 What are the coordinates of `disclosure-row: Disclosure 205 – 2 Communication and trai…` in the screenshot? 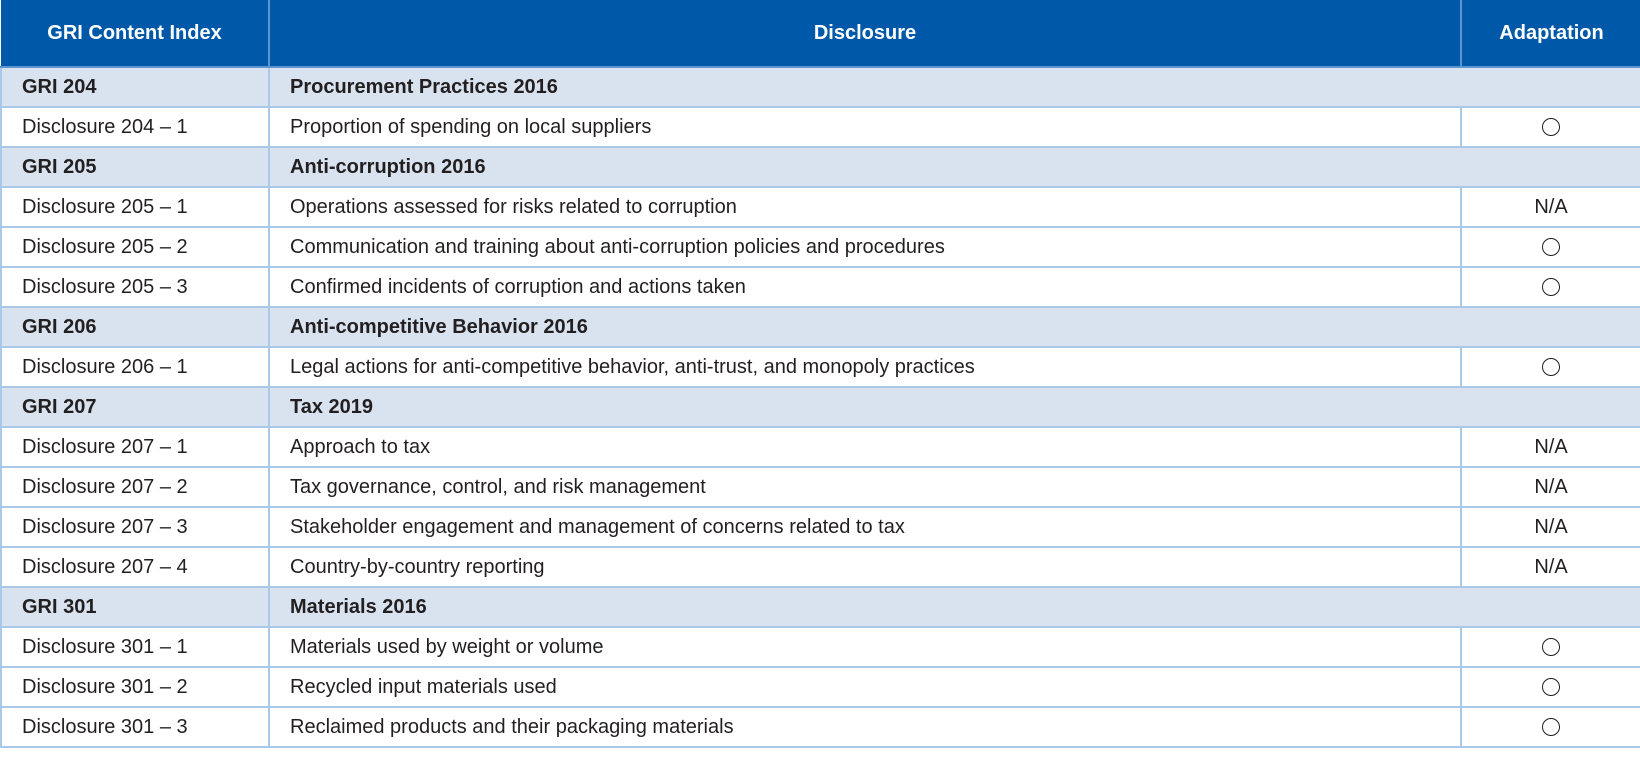 It's located at (820, 247).